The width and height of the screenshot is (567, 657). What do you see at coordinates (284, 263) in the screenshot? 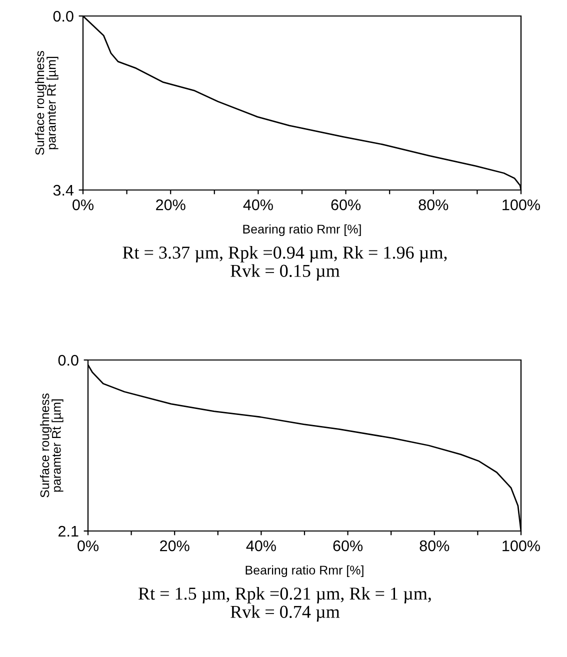
I see `text: Rt = 3.37 µm, Rpk =0.94 µm, Rk = 1.96 µm, Rvk = 0.15 µm` at bounding box center [284, 263].